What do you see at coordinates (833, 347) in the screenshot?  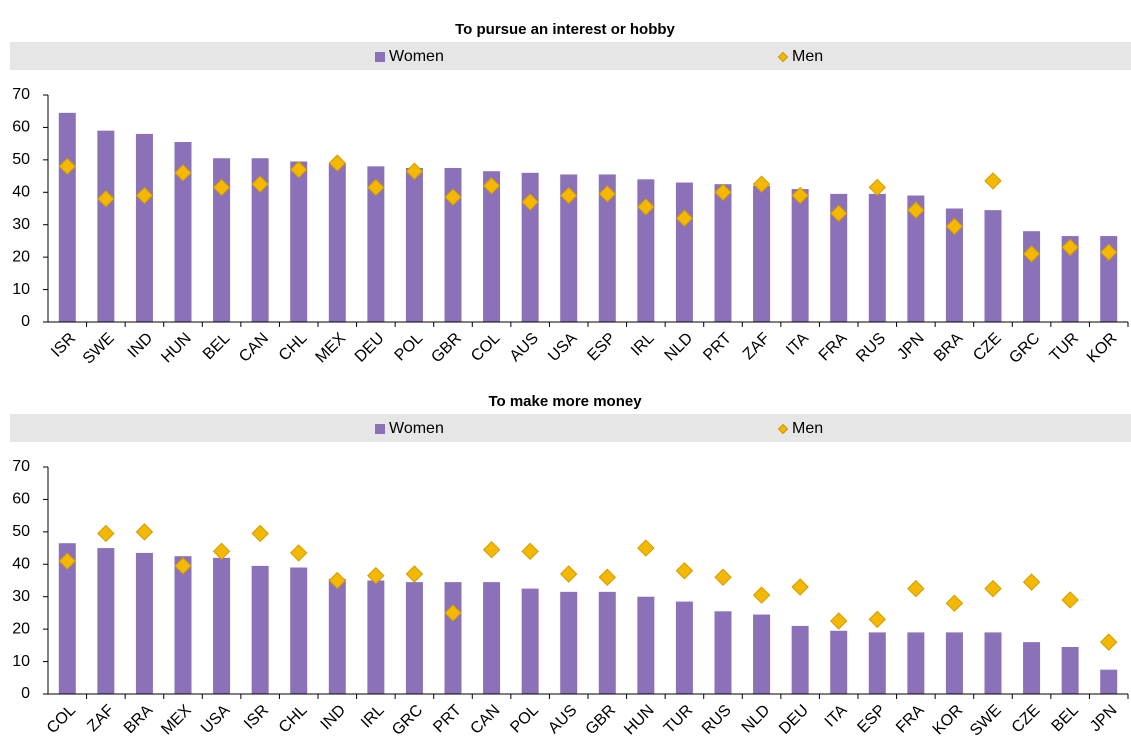 I see `x-tick-label: FRA` at bounding box center [833, 347].